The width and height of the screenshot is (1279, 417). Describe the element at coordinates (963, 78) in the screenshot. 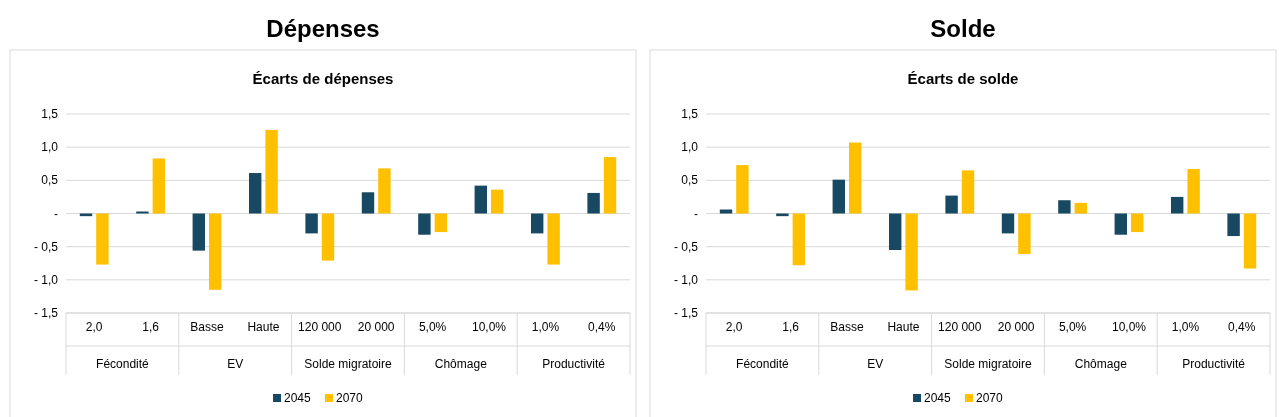

I see `chart-subtitle: Écarts de solde` at that location.